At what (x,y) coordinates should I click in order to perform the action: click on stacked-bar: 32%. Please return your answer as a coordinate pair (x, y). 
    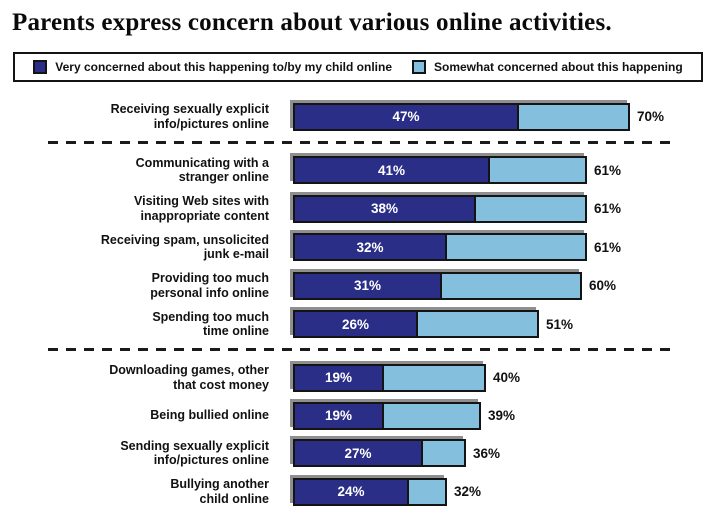
    Looking at the image, I should click on (440, 247).